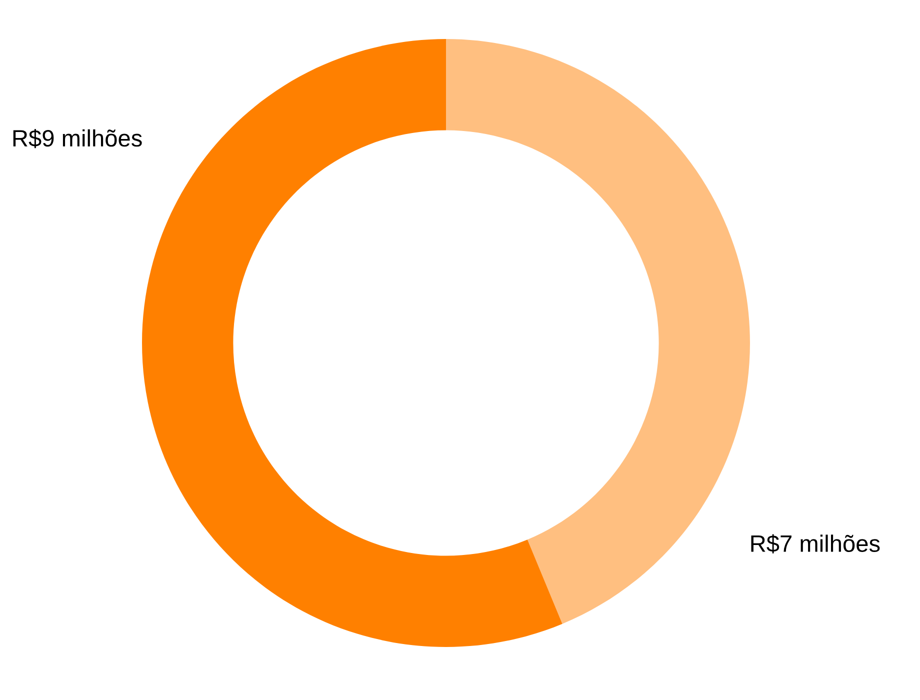 This screenshot has width=920, height=700. Describe the element at coordinates (77, 138) in the screenshot. I see `data-label: R$9 milhões` at that location.